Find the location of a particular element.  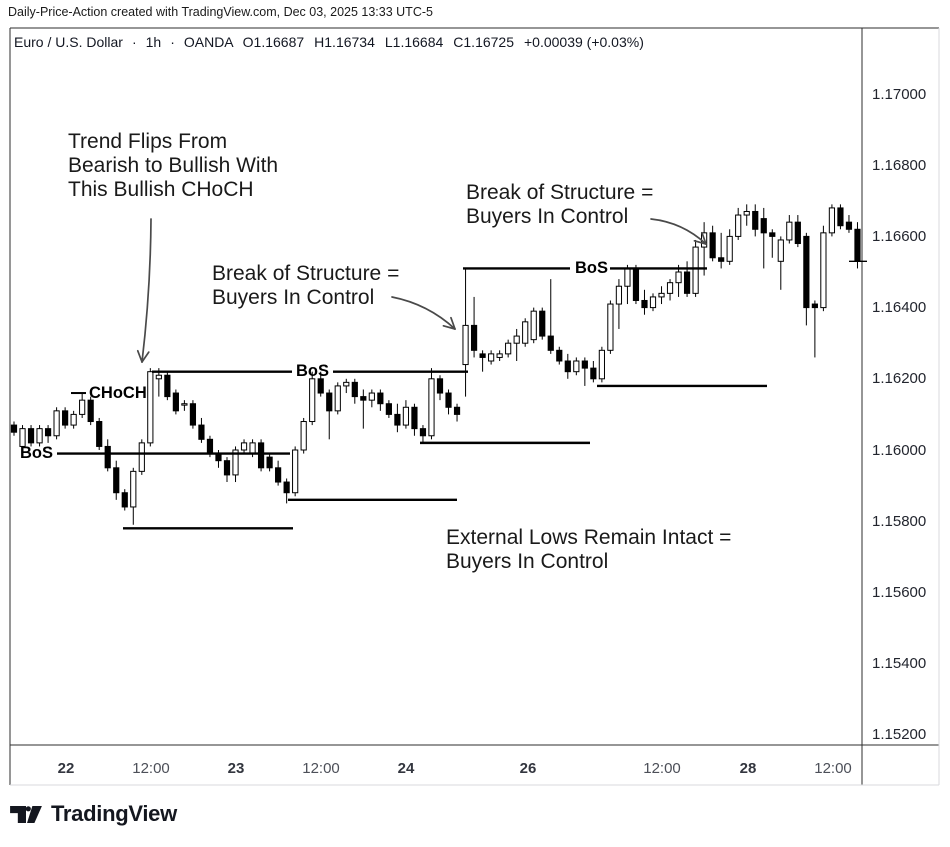

annotation-bos-note-2: Break of Structure = Buyers In Control is located at coordinates (559, 205).